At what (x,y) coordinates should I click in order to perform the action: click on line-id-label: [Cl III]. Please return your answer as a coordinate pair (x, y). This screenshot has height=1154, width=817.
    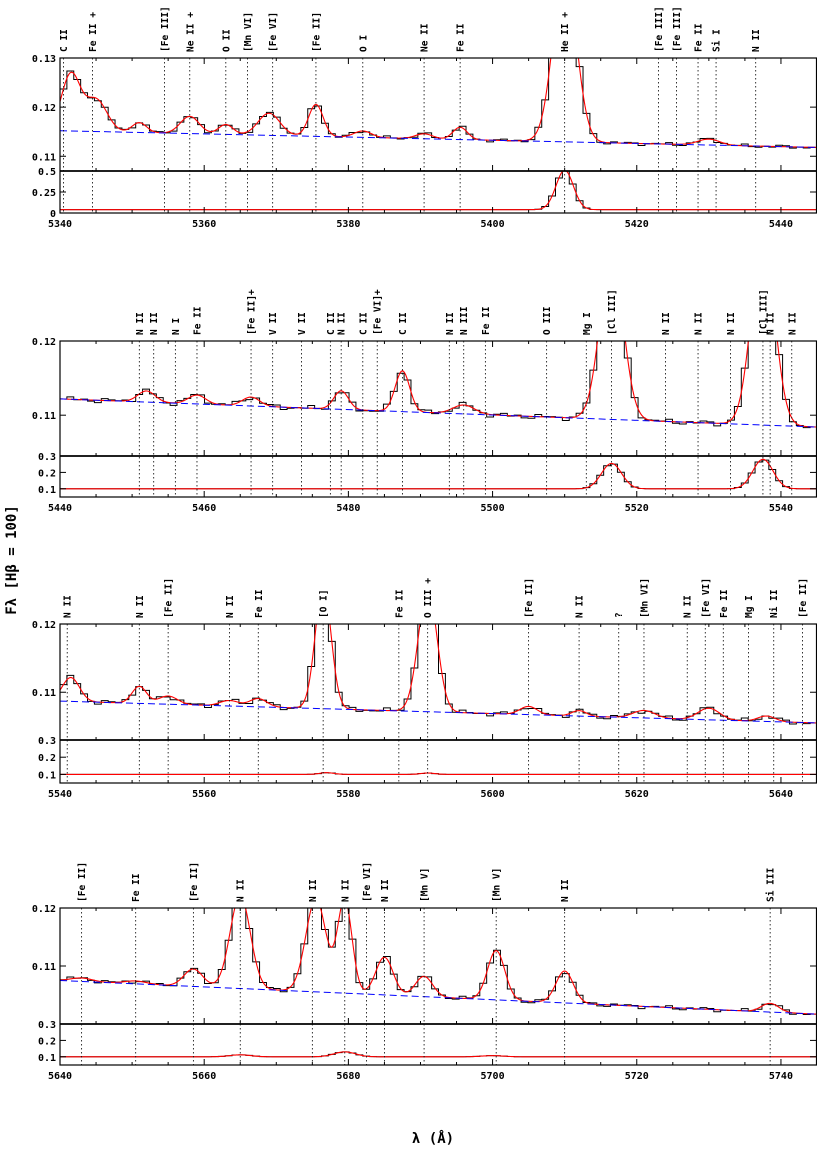
    Looking at the image, I should click on (763, 312).